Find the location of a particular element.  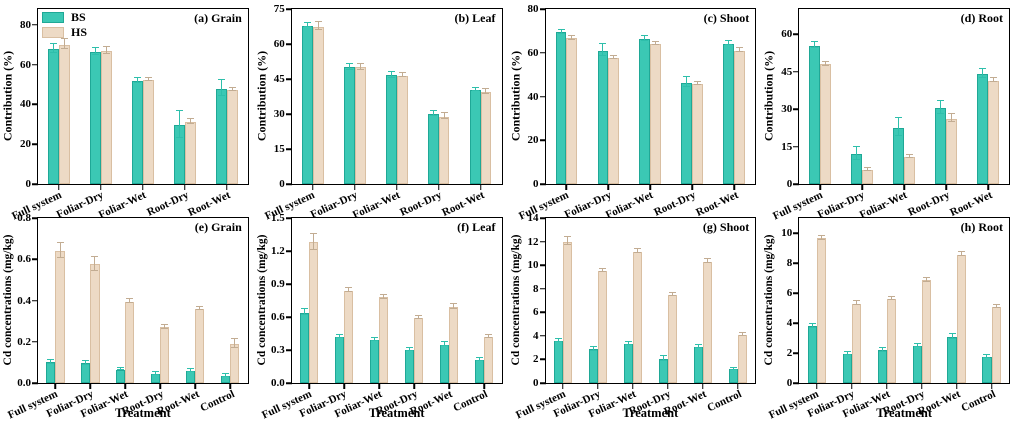

y-tick-label: 4 is located at coordinates (536, 335).